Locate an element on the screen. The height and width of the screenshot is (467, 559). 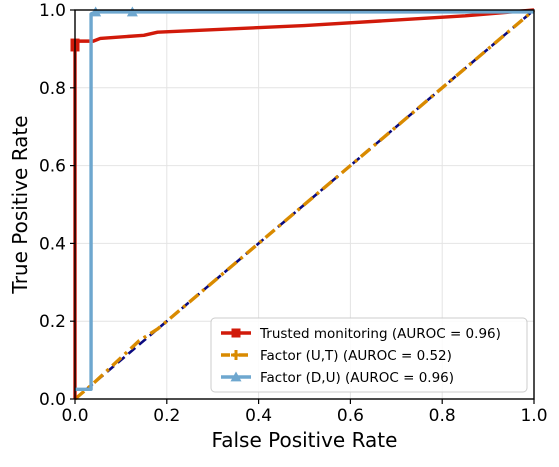
legend-label: Factor (U,T) (AUROC = 0.52) is located at coordinates (356, 356).